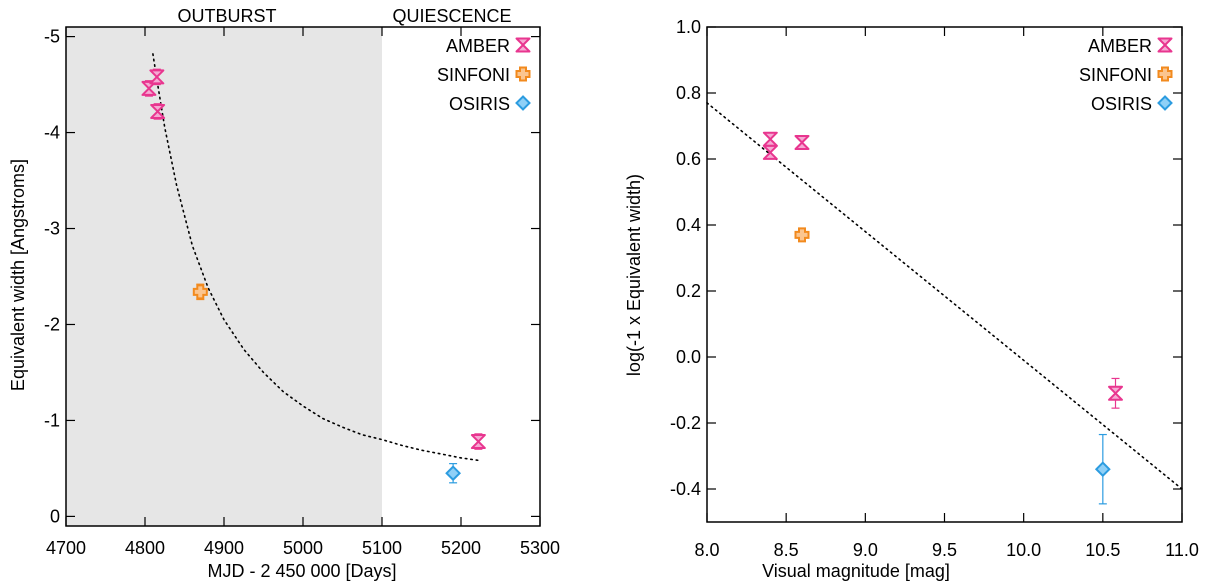  Describe the element at coordinates (634, 275) in the screenshot. I see `y-axis-label: log(-1 x Equivalent width)` at that location.